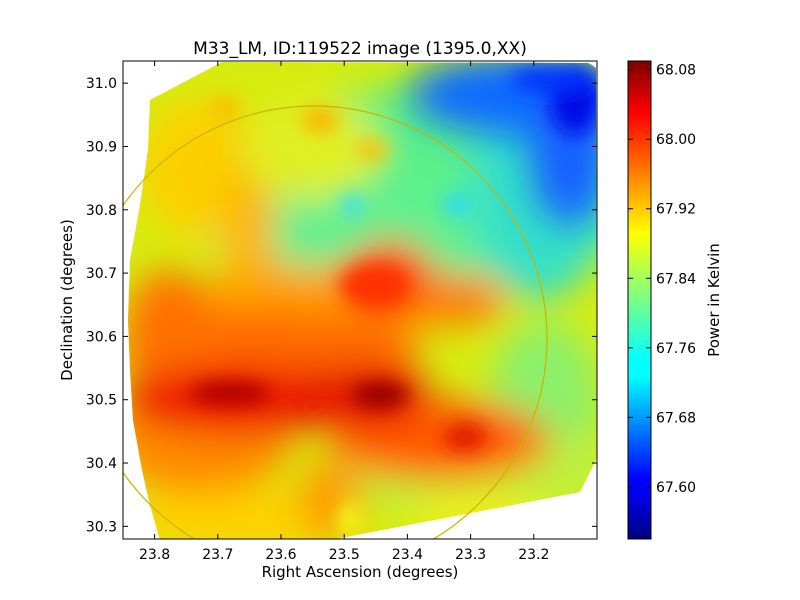  What do you see at coordinates (101, 464) in the screenshot?
I see `y-tick-label: 30.4` at bounding box center [101, 464].